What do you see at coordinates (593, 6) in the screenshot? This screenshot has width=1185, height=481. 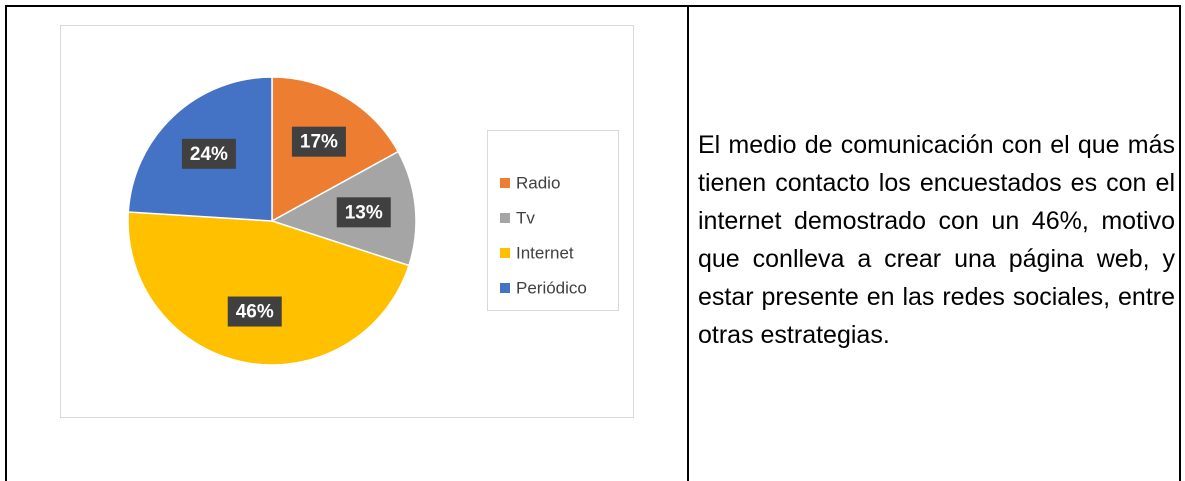 I see `table-border-top` at bounding box center [593, 6].